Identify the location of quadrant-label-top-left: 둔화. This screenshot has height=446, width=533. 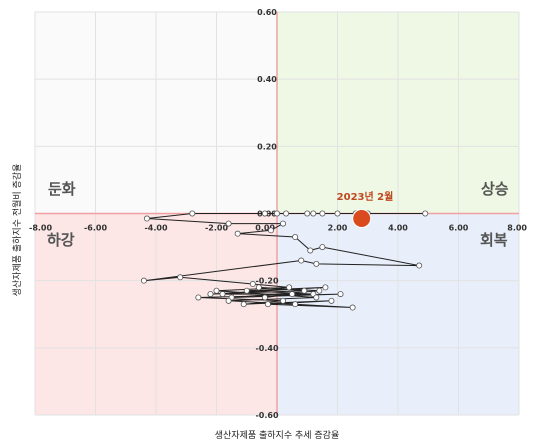
(62, 189).